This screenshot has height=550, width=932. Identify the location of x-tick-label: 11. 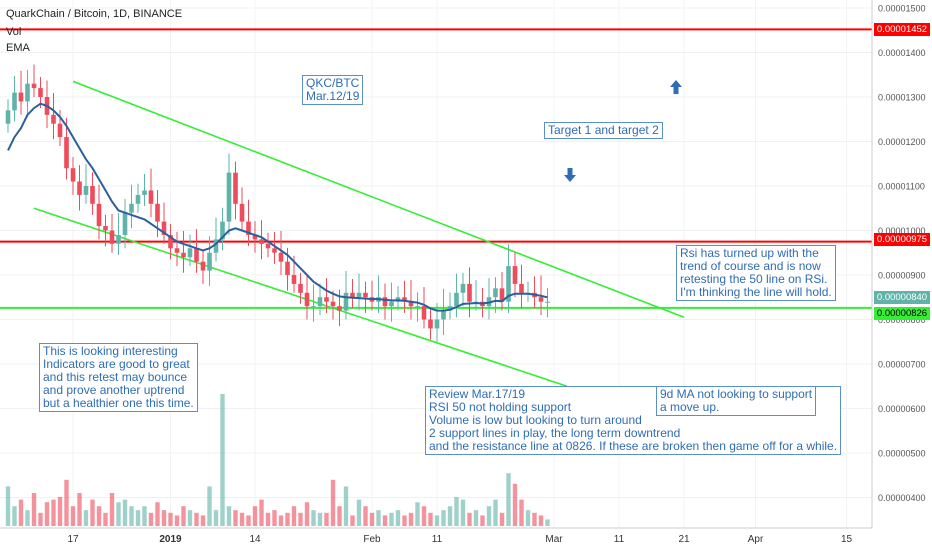
(437, 539).